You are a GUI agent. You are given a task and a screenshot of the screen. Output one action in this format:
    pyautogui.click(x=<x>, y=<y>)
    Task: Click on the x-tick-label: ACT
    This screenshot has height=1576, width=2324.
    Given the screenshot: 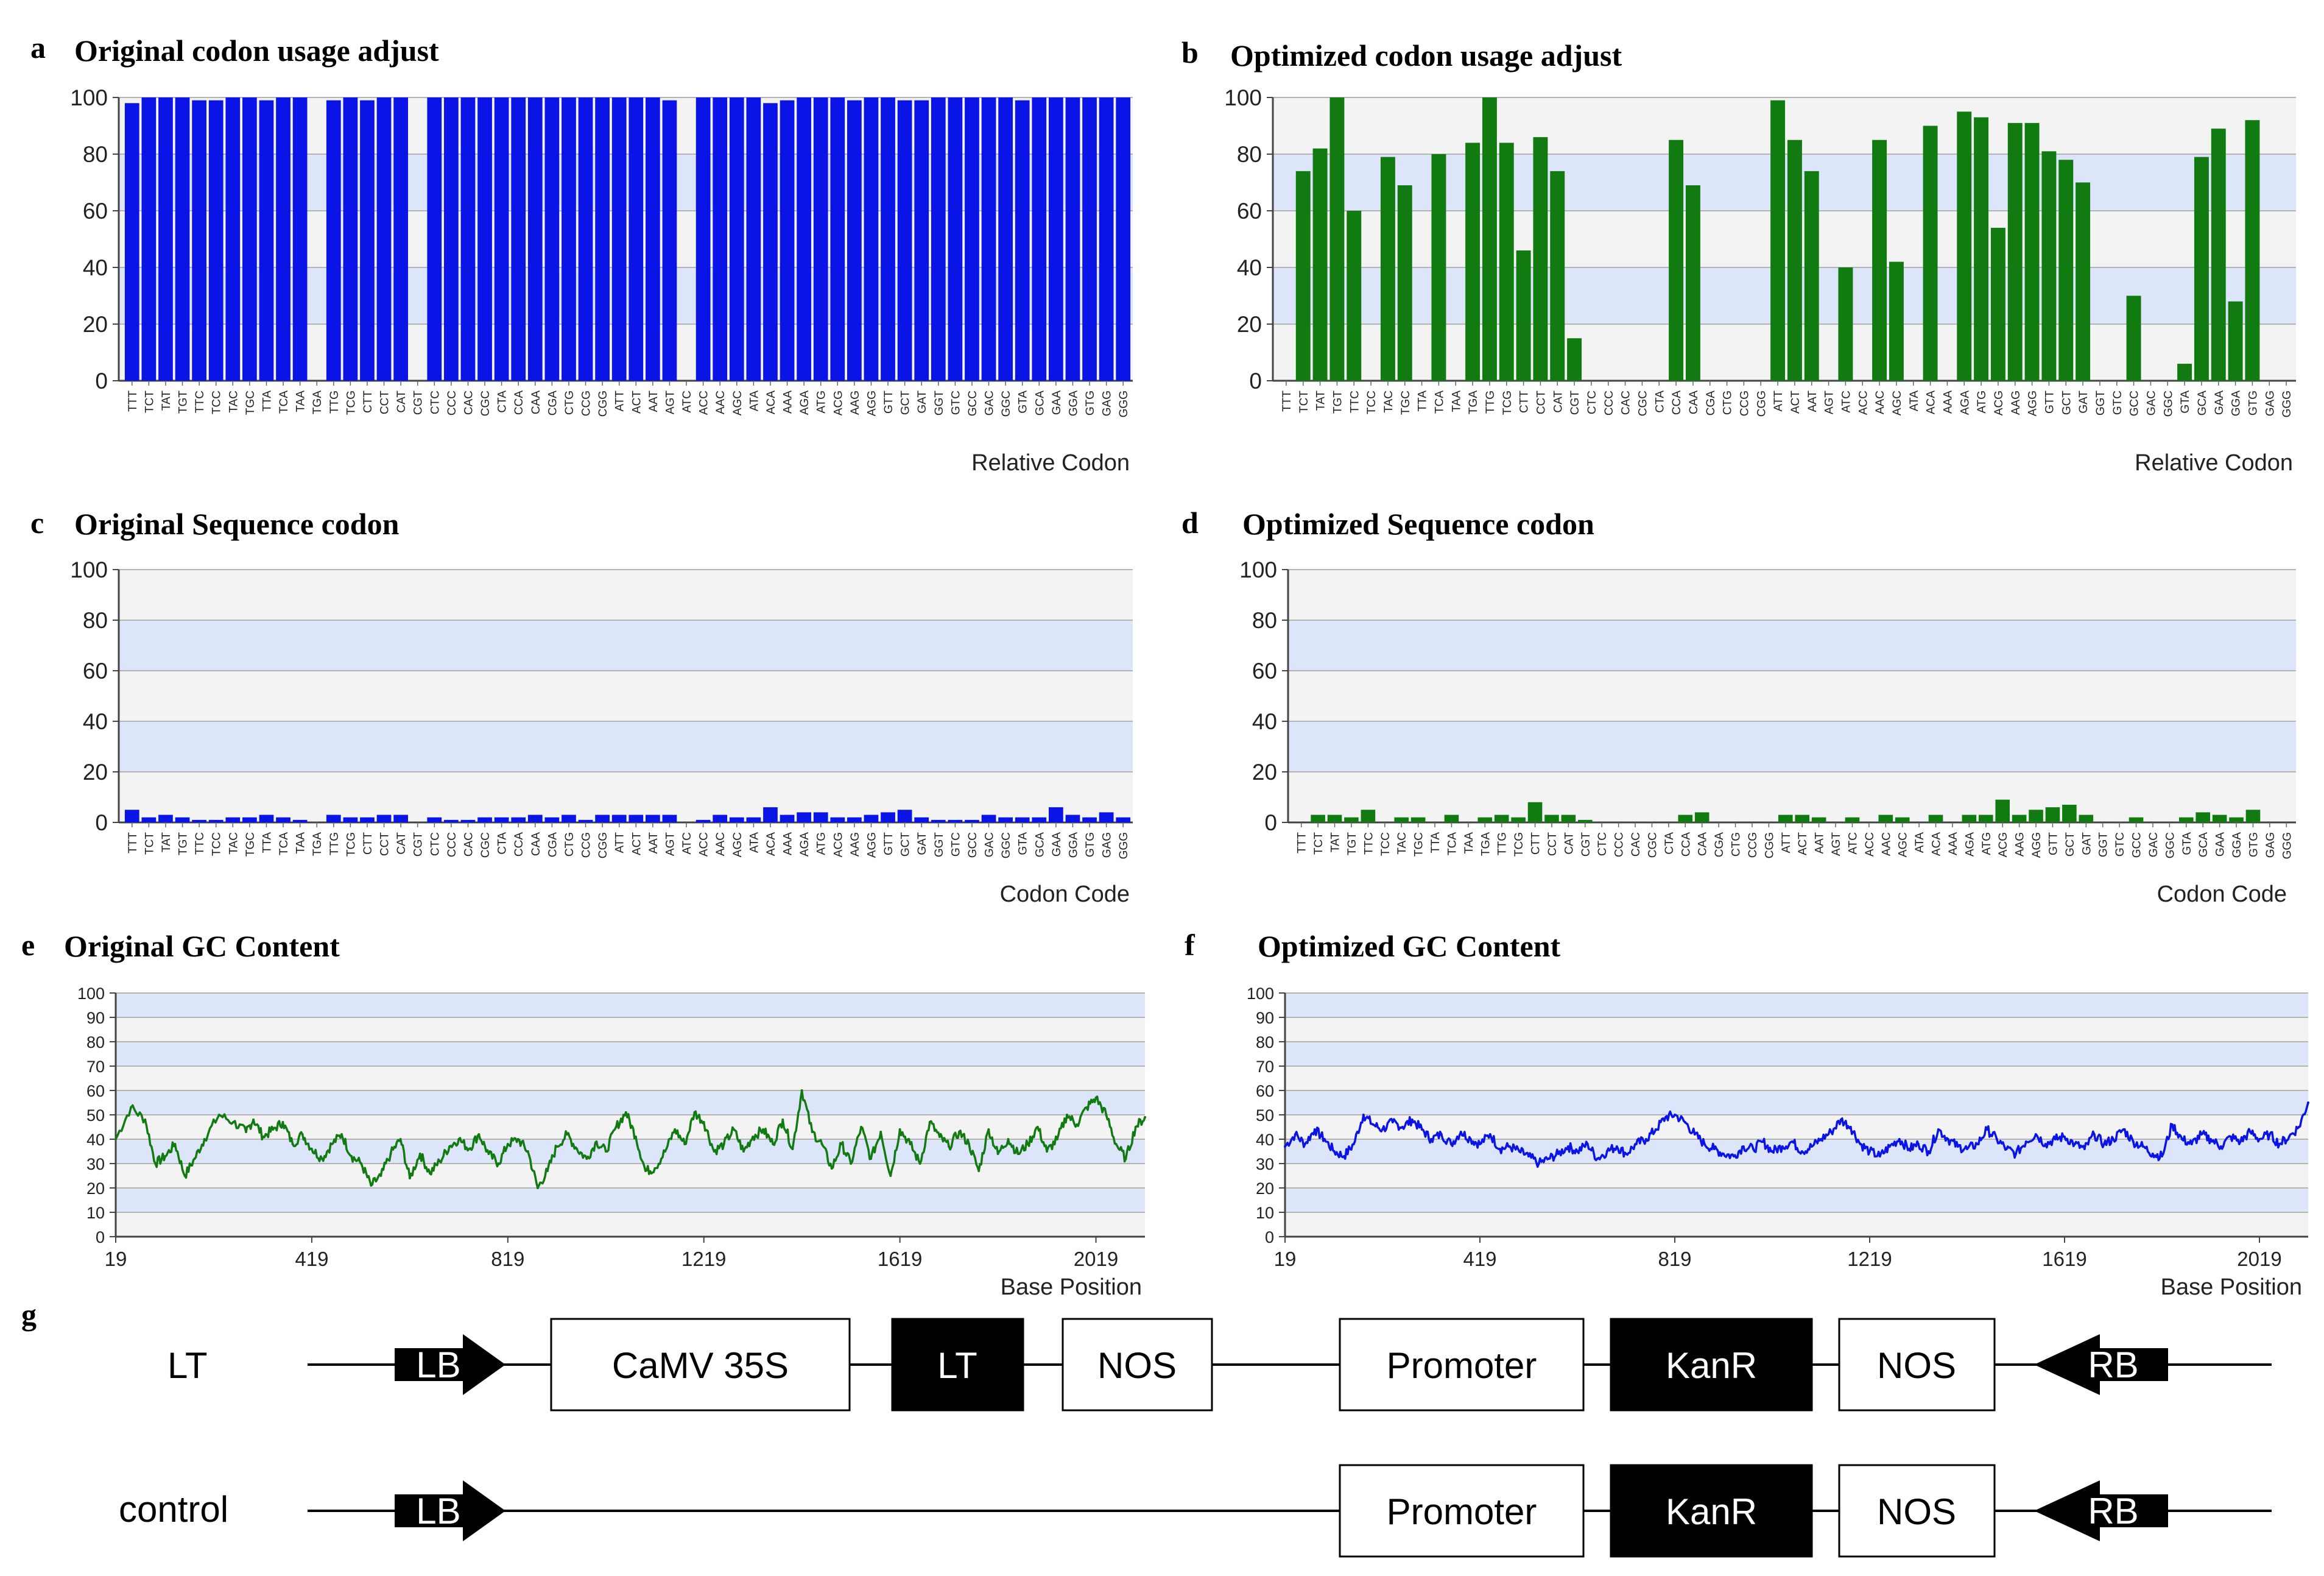 What is the action you would take?
    pyautogui.click(x=1803, y=843)
    